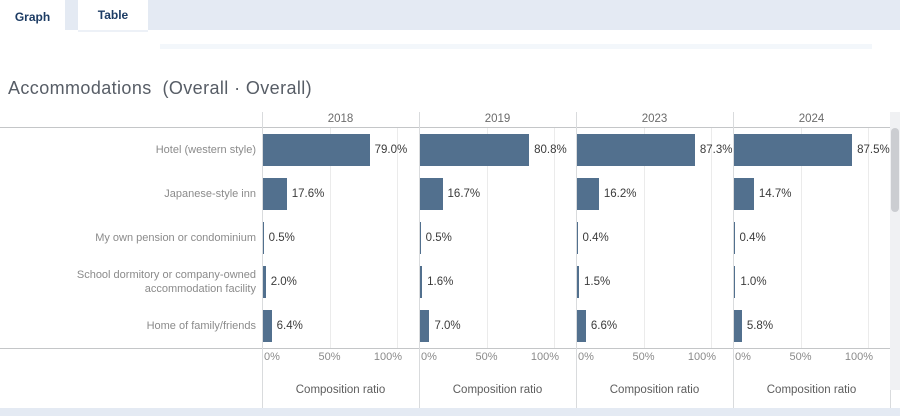 This screenshot has height=416, width=900. I want to click on year-header: 2024, so click(811, 119).